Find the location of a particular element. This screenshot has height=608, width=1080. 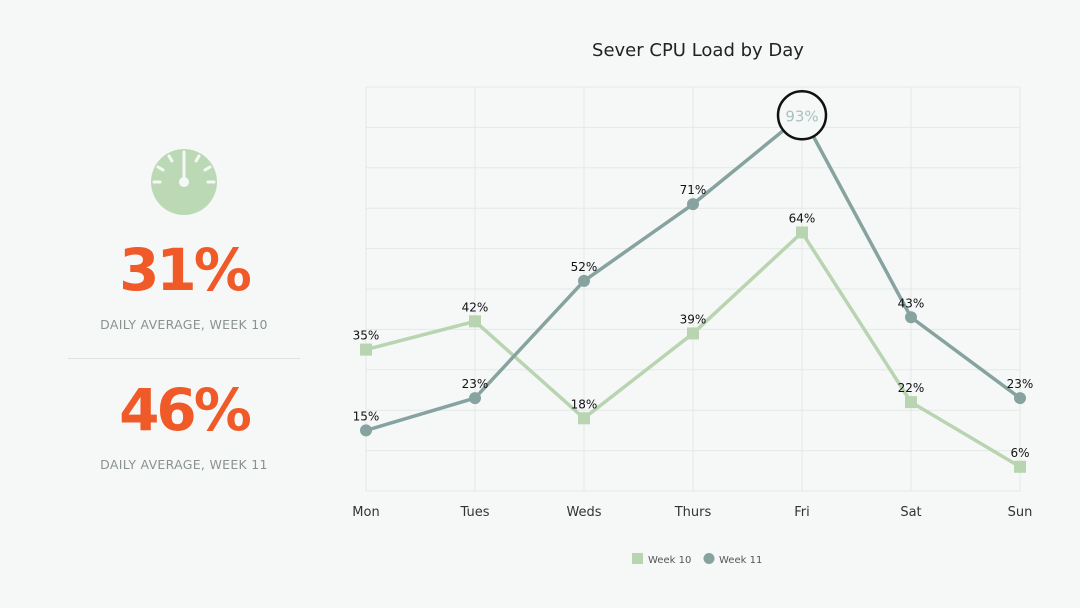

kpi-week11-value: 46% is located at coordinates (185, 410).